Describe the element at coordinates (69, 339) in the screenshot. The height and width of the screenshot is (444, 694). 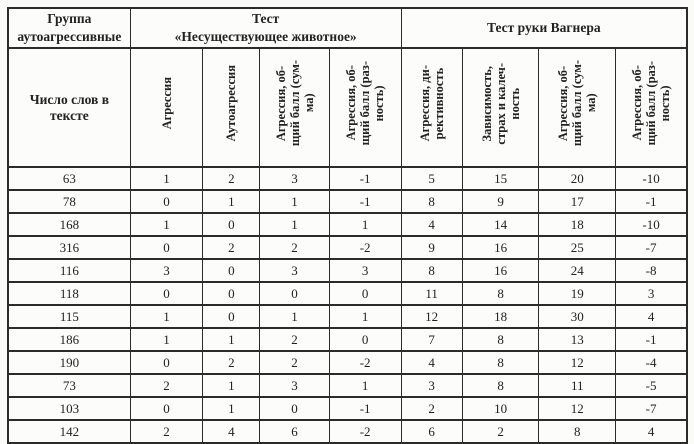
I see `table-cell: 186` at that location.